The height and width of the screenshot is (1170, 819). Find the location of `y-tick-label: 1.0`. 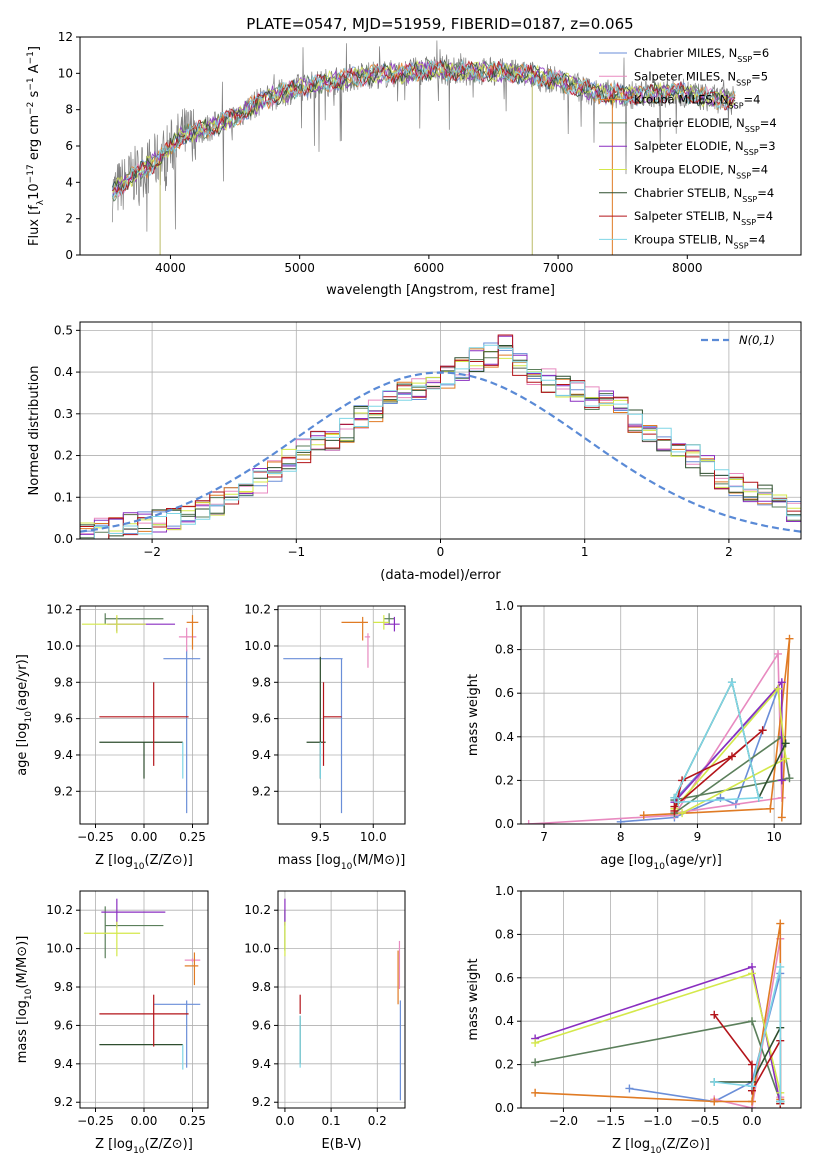

y-tick-label: 1.0 is located at coordinates (504, 606).